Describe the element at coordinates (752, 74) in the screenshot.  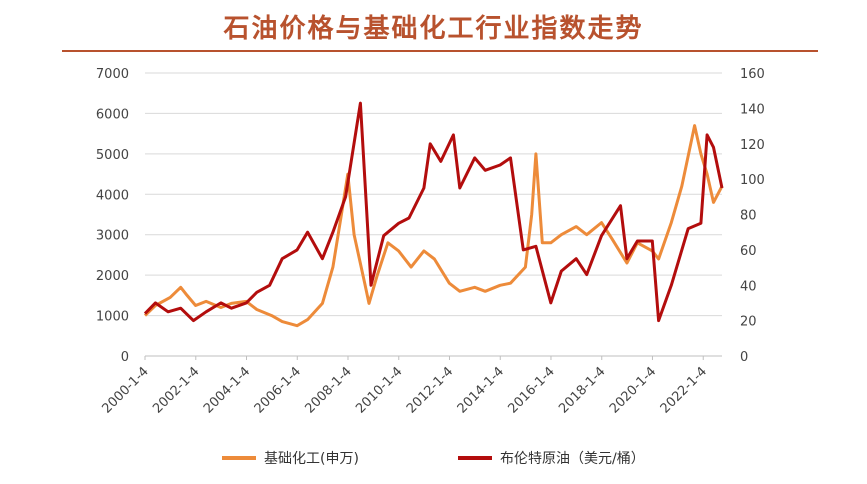
I see `y-right-tick-label: 160` at that location.